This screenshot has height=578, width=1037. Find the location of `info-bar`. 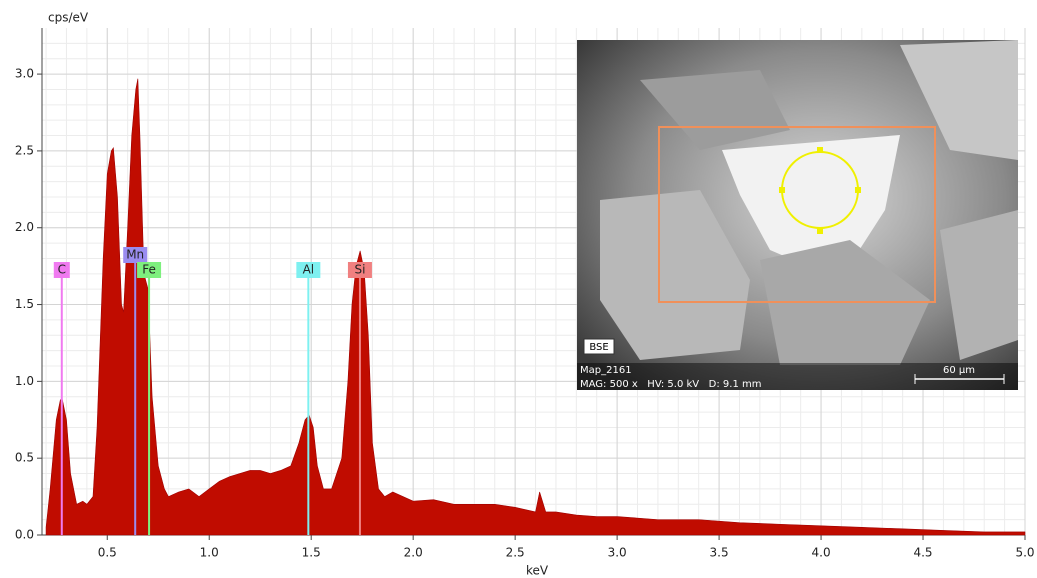

info-bar is located at coordinates (797, 376).